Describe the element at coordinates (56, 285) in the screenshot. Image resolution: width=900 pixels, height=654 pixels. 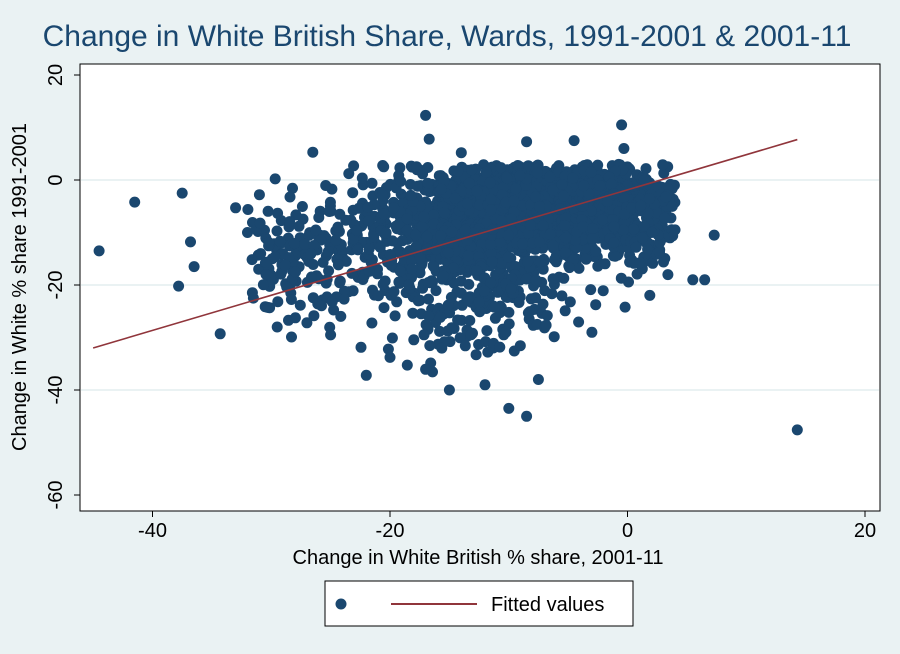
I see `y-tick-label: -20` at that location.